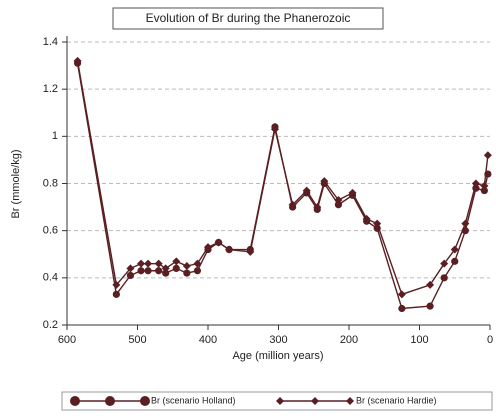  Describe the element at coordinates (50, 231) in the screenshot. I see `y-tick-label: 0.6` at that location.